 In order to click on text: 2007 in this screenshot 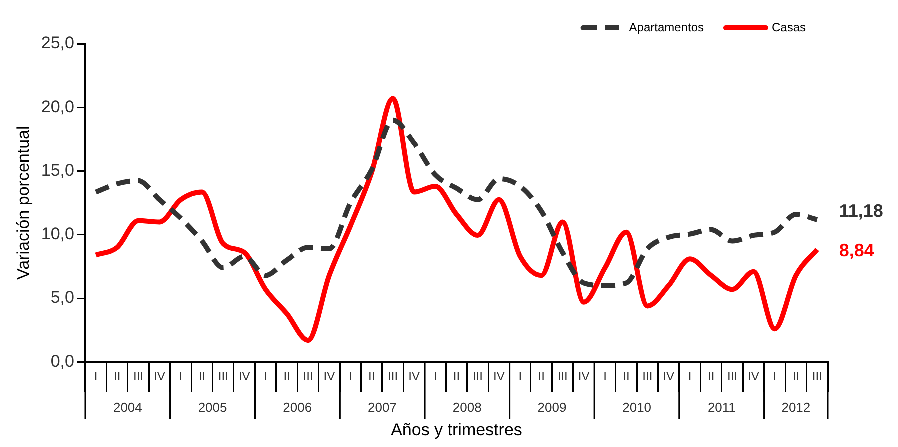, I will do `click(382, 407)`.